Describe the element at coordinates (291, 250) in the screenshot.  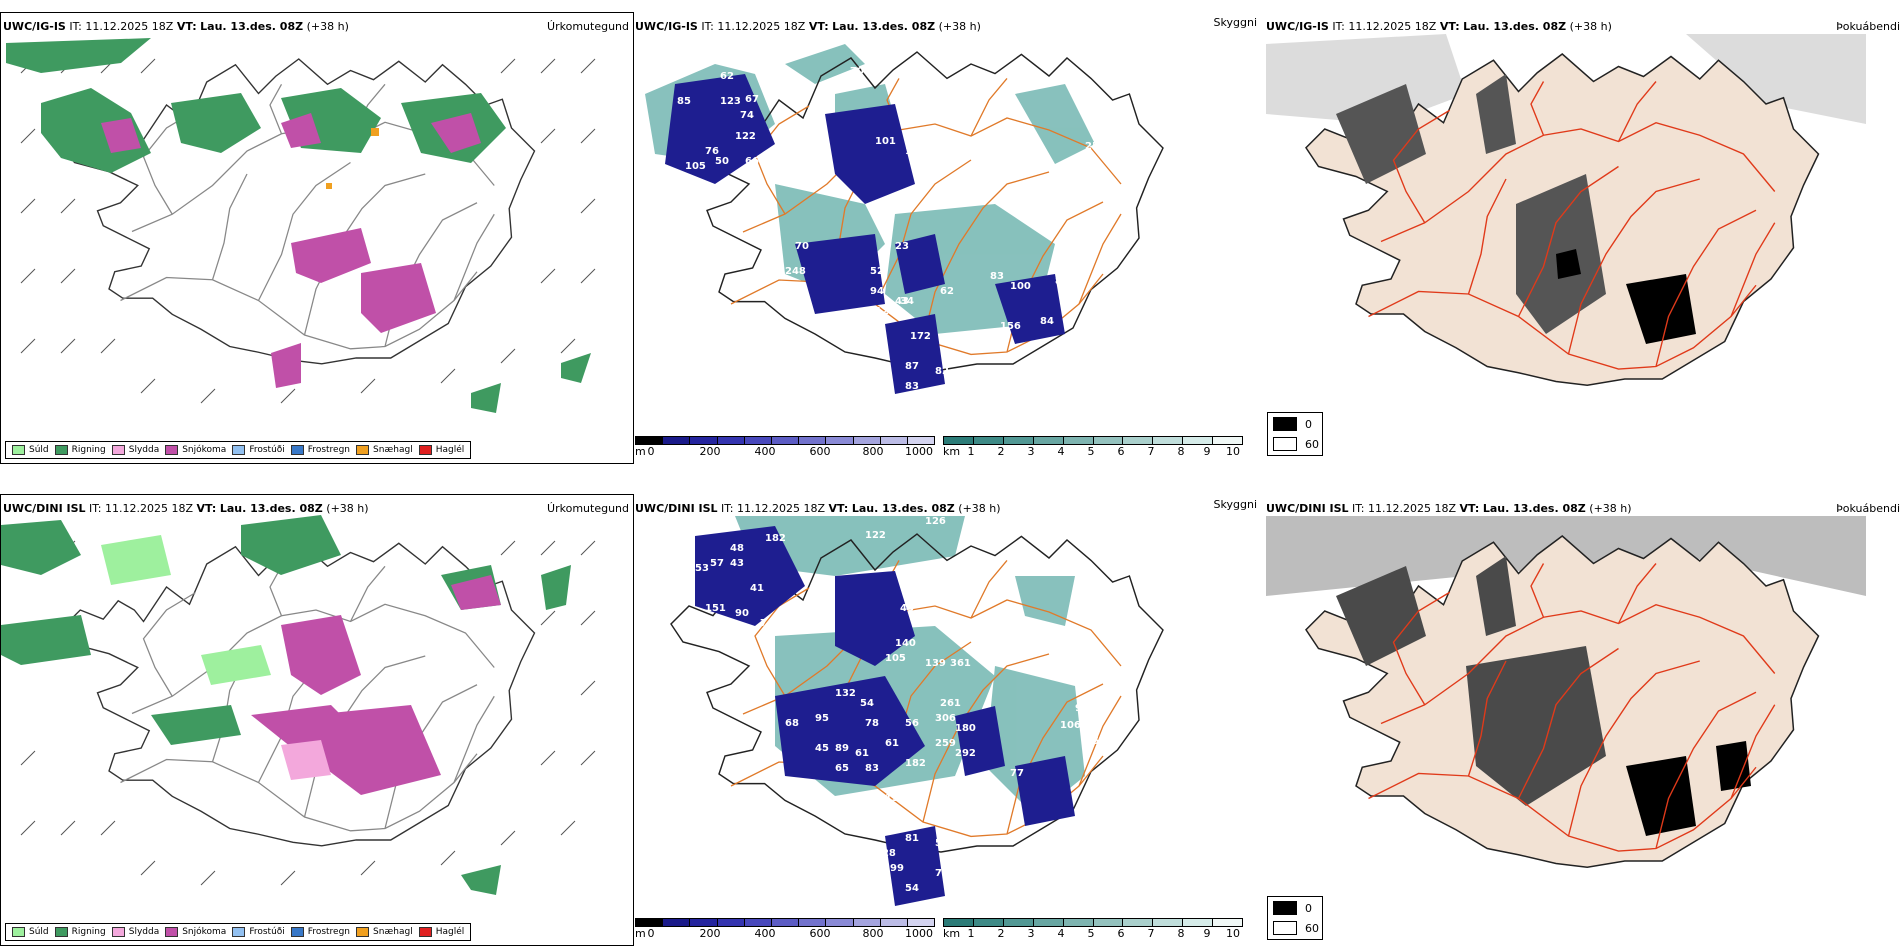
I see `precip-snow` at that location.